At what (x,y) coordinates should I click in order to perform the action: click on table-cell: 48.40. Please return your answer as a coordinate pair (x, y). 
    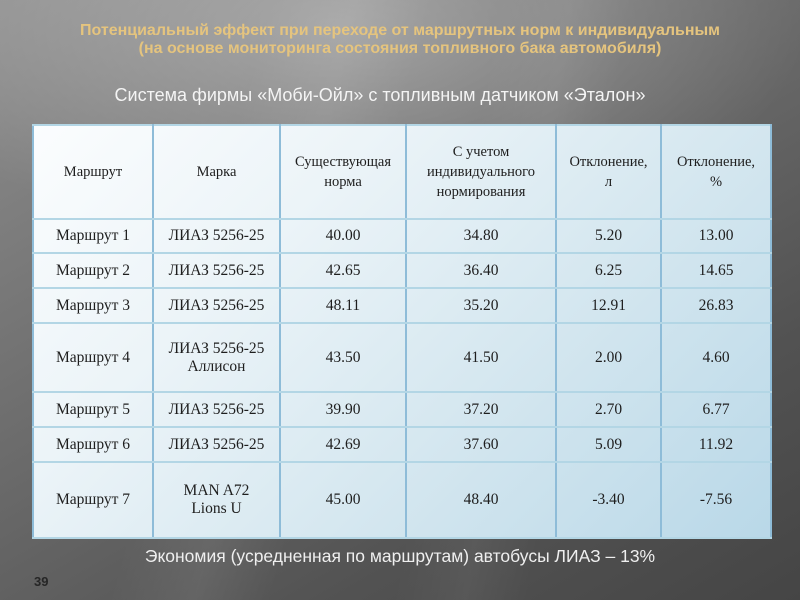
    Looking at the image, I should click on (481, 500).